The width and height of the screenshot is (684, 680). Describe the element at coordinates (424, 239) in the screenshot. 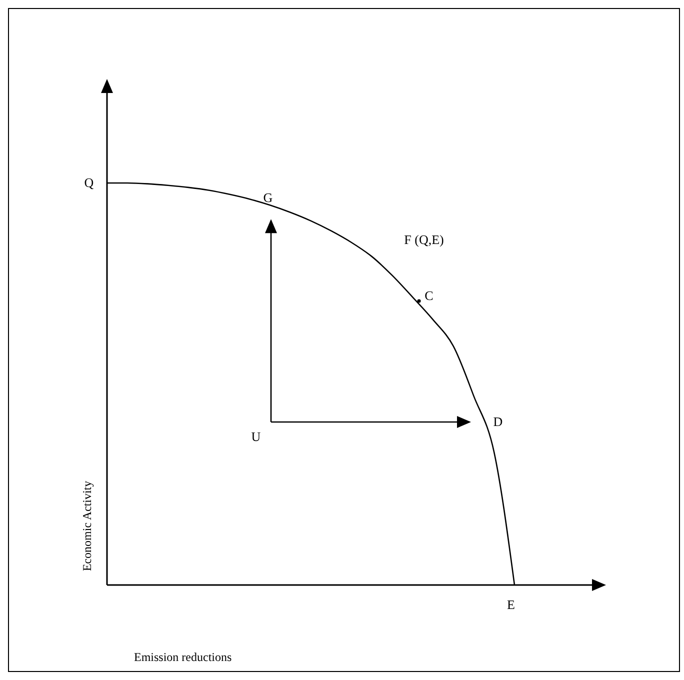

I see `annotation: F (Q,E)` at that location.